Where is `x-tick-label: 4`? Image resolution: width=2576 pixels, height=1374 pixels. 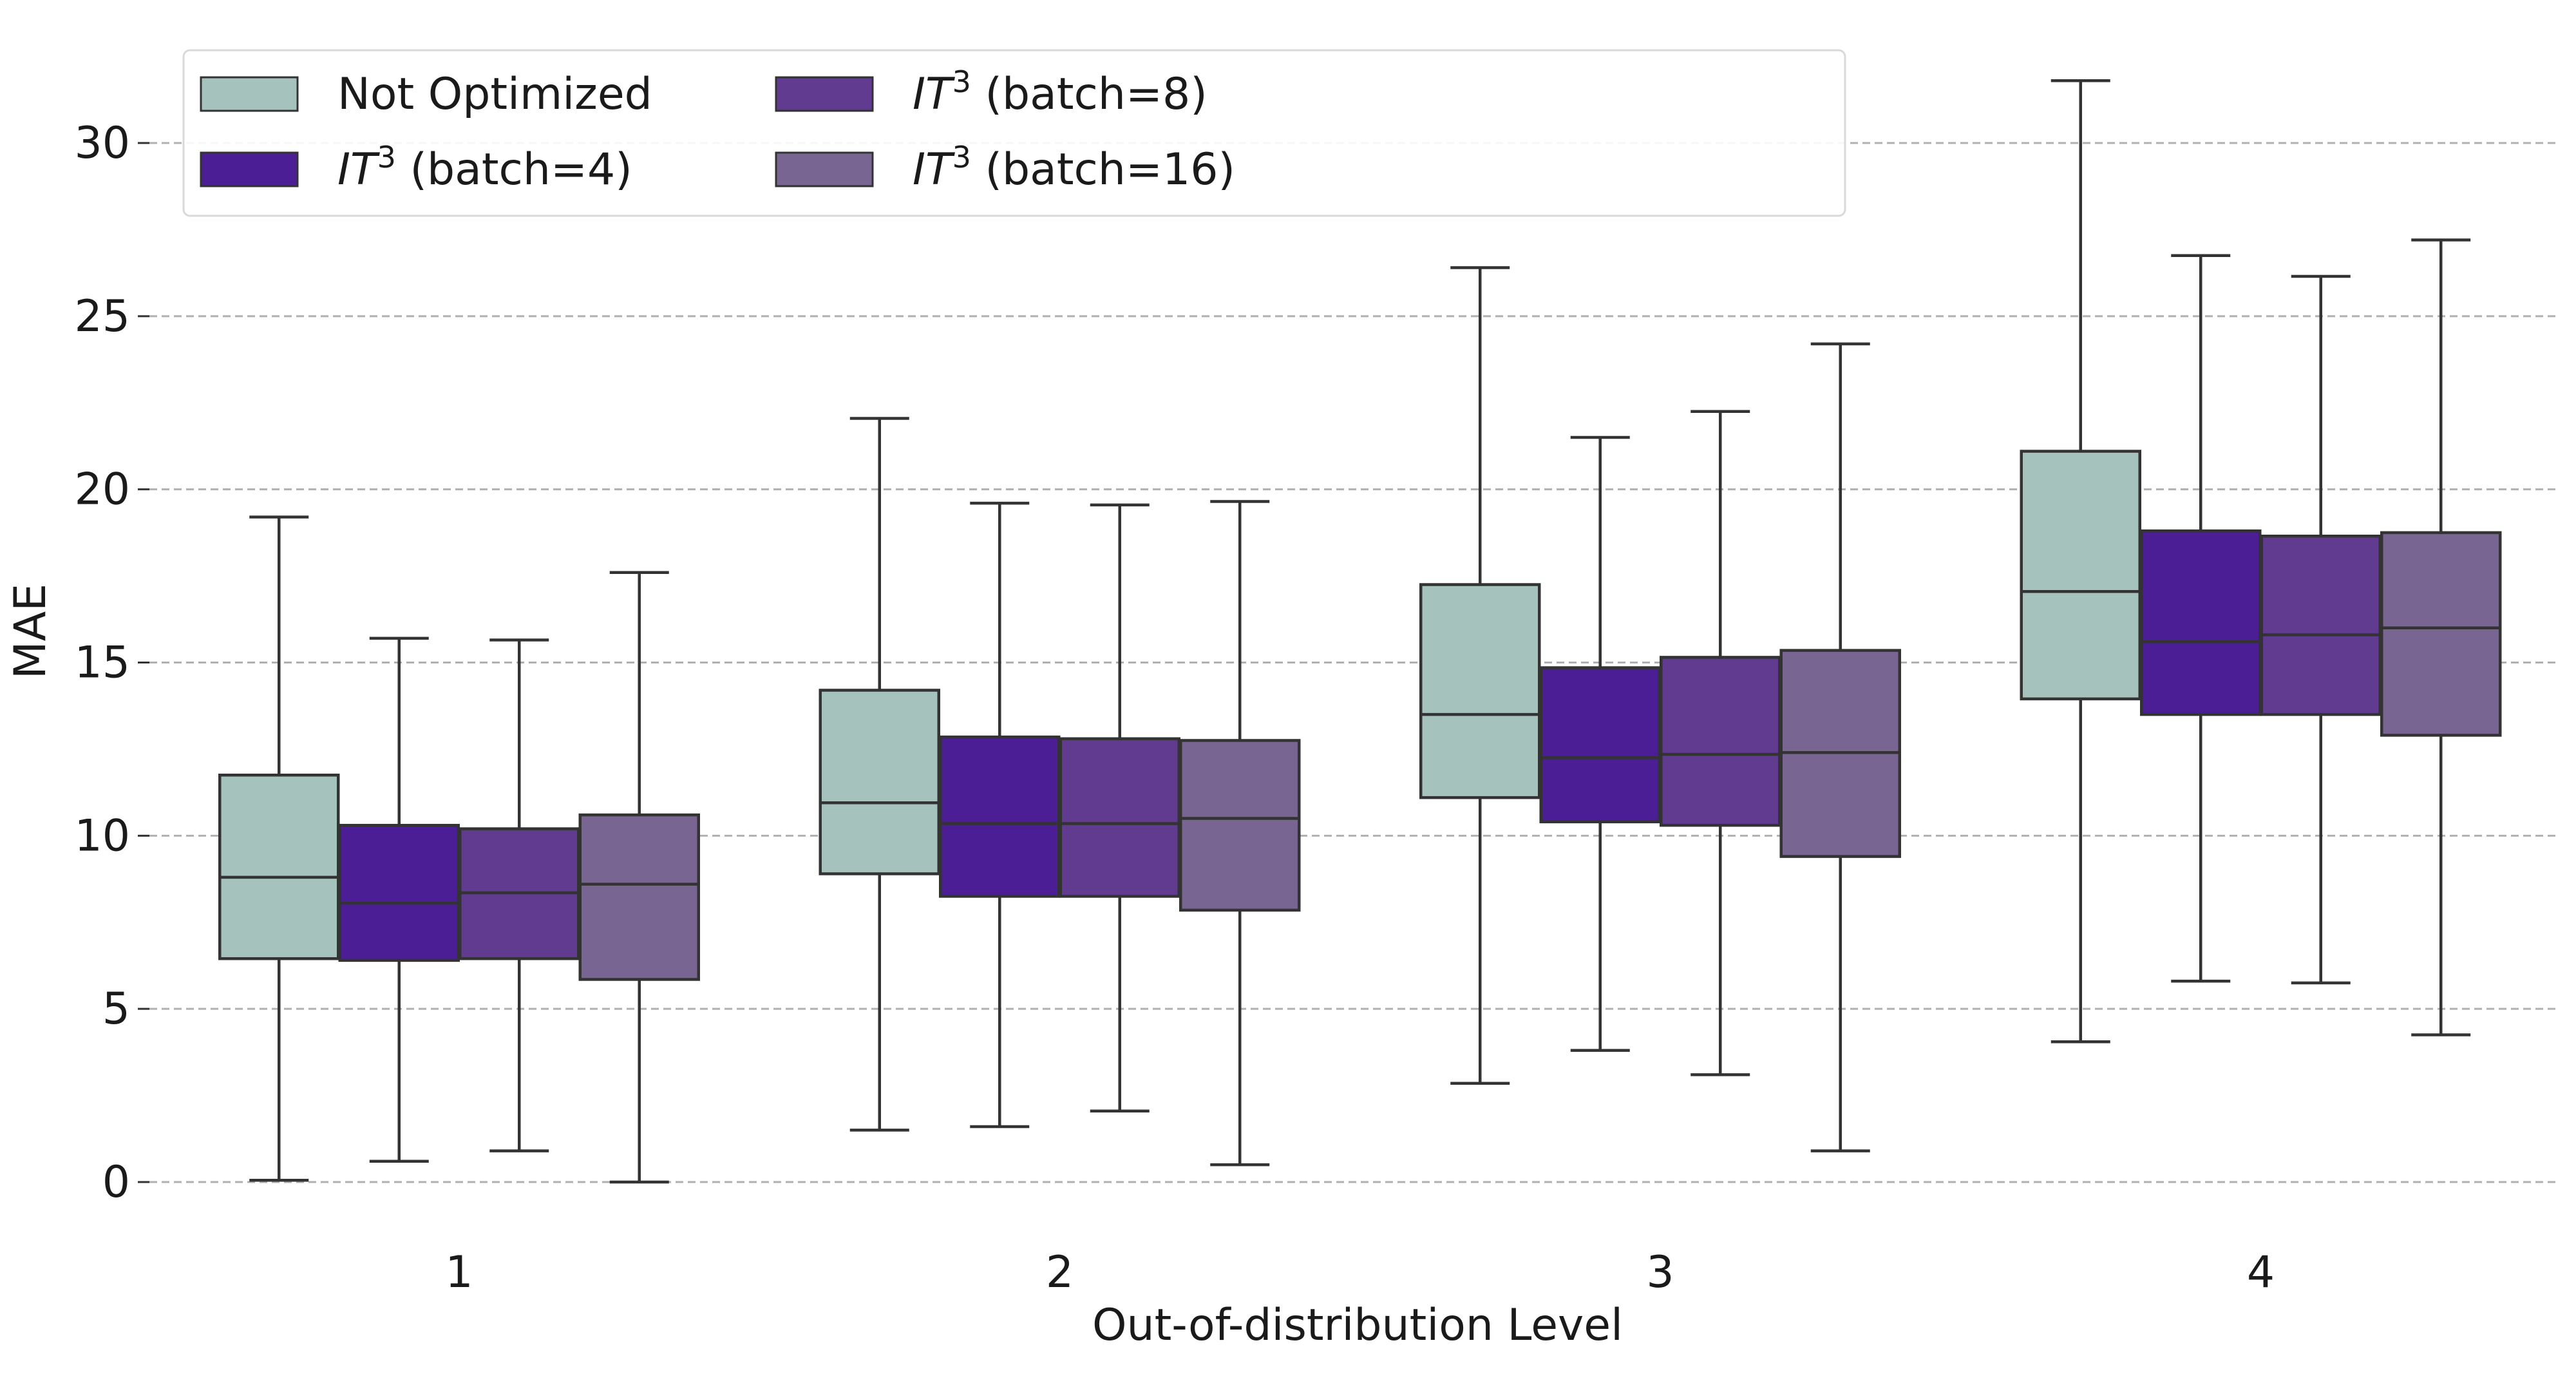 x-tick-label: 4 is located at coordinates (2261, 1272).